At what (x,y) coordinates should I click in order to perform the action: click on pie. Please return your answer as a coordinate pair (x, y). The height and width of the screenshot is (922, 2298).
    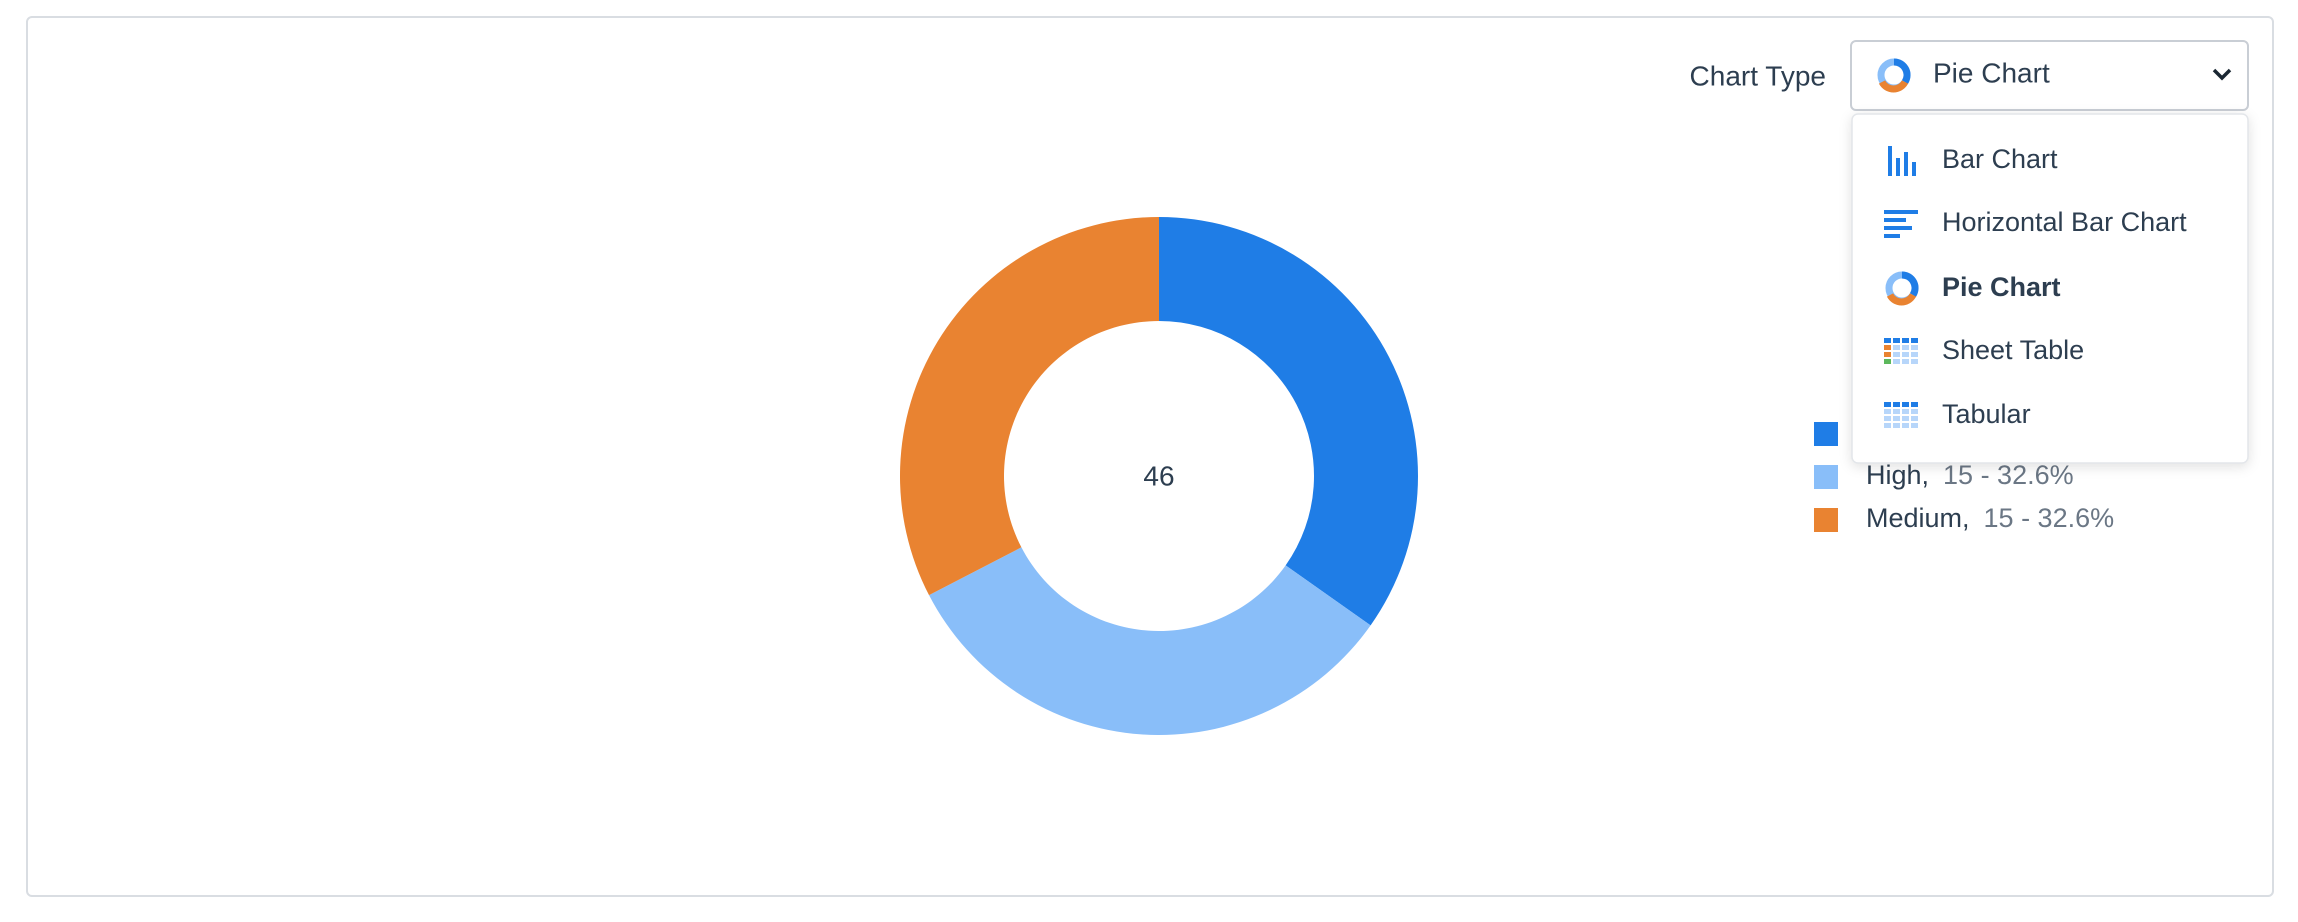
    Looking at the image, I should click on (1159, 476).